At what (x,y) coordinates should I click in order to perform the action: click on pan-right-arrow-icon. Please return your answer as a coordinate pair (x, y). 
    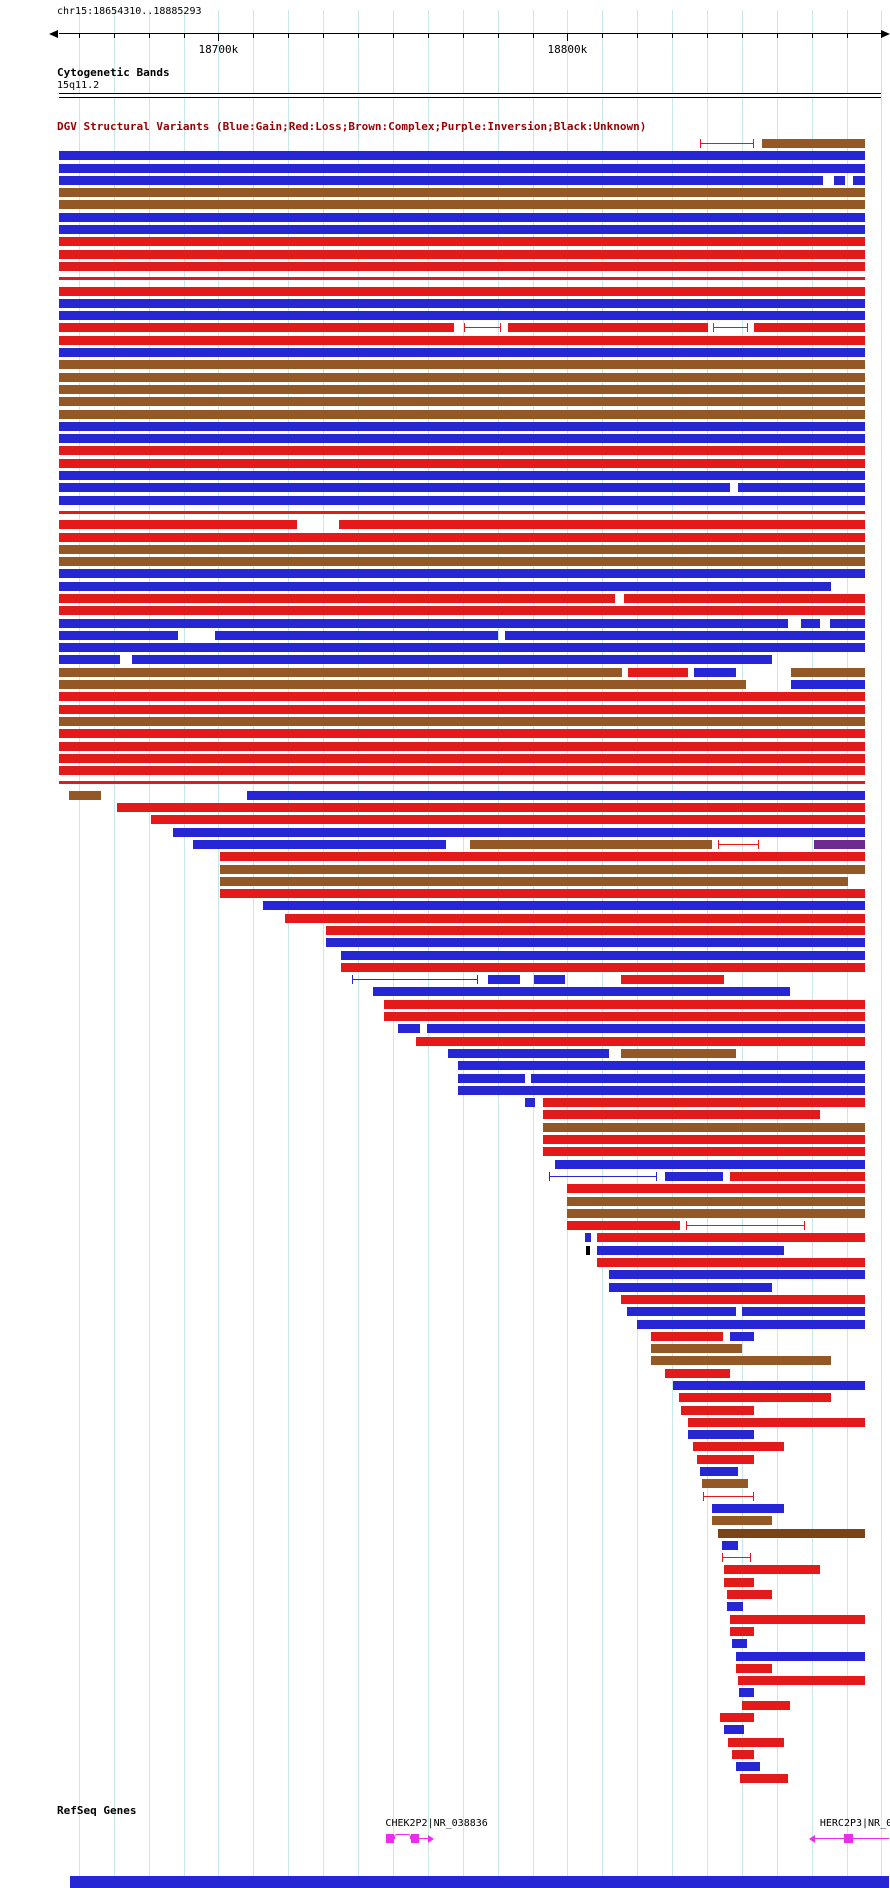
    Looking at the image, I should click on (885, 34).